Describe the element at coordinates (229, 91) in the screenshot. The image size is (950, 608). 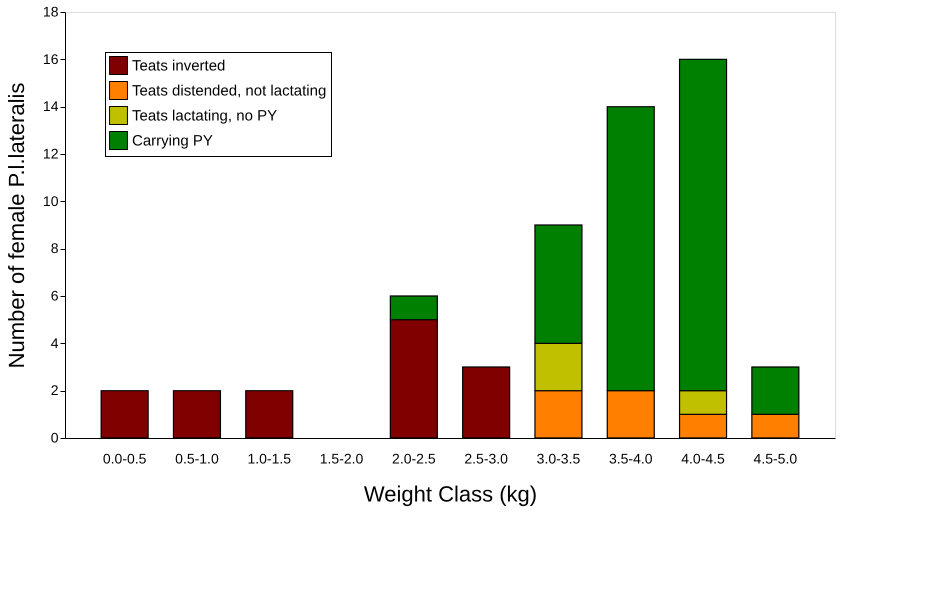
I see `legend-label: Teats distended, not lactating` at that location.